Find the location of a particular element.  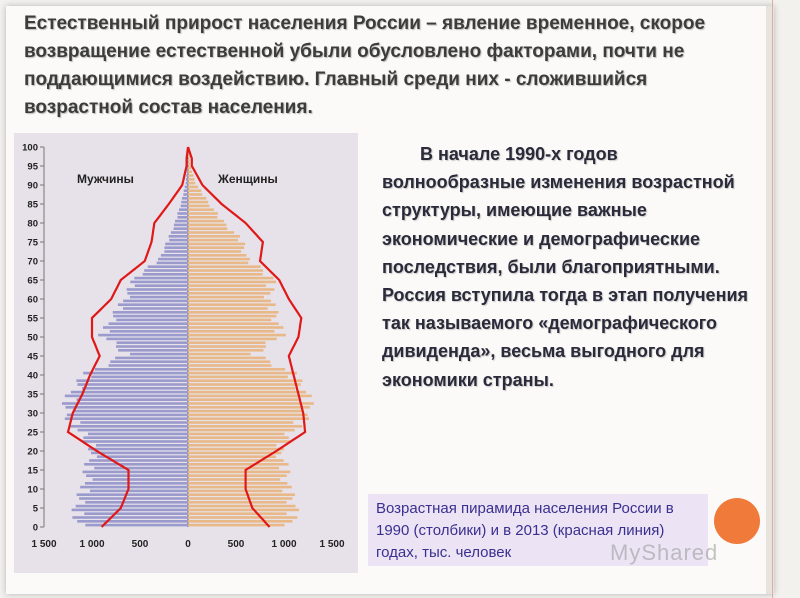

y-tick-label: 90 is located at coordinates (32, 186).